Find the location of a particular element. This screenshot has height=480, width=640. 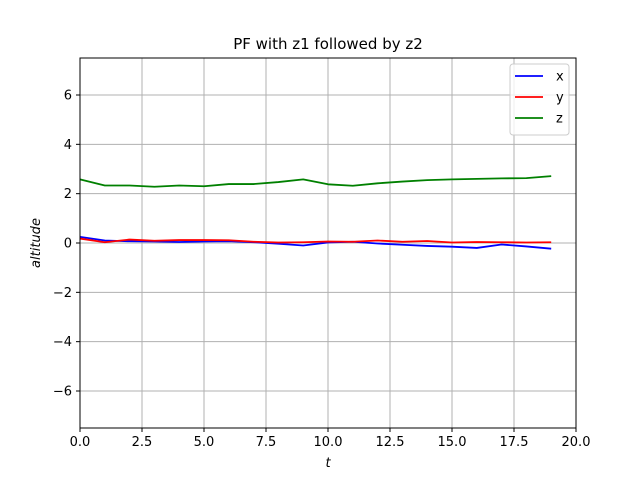

y-axis-label: altitude is located at coordinates (36, 243).